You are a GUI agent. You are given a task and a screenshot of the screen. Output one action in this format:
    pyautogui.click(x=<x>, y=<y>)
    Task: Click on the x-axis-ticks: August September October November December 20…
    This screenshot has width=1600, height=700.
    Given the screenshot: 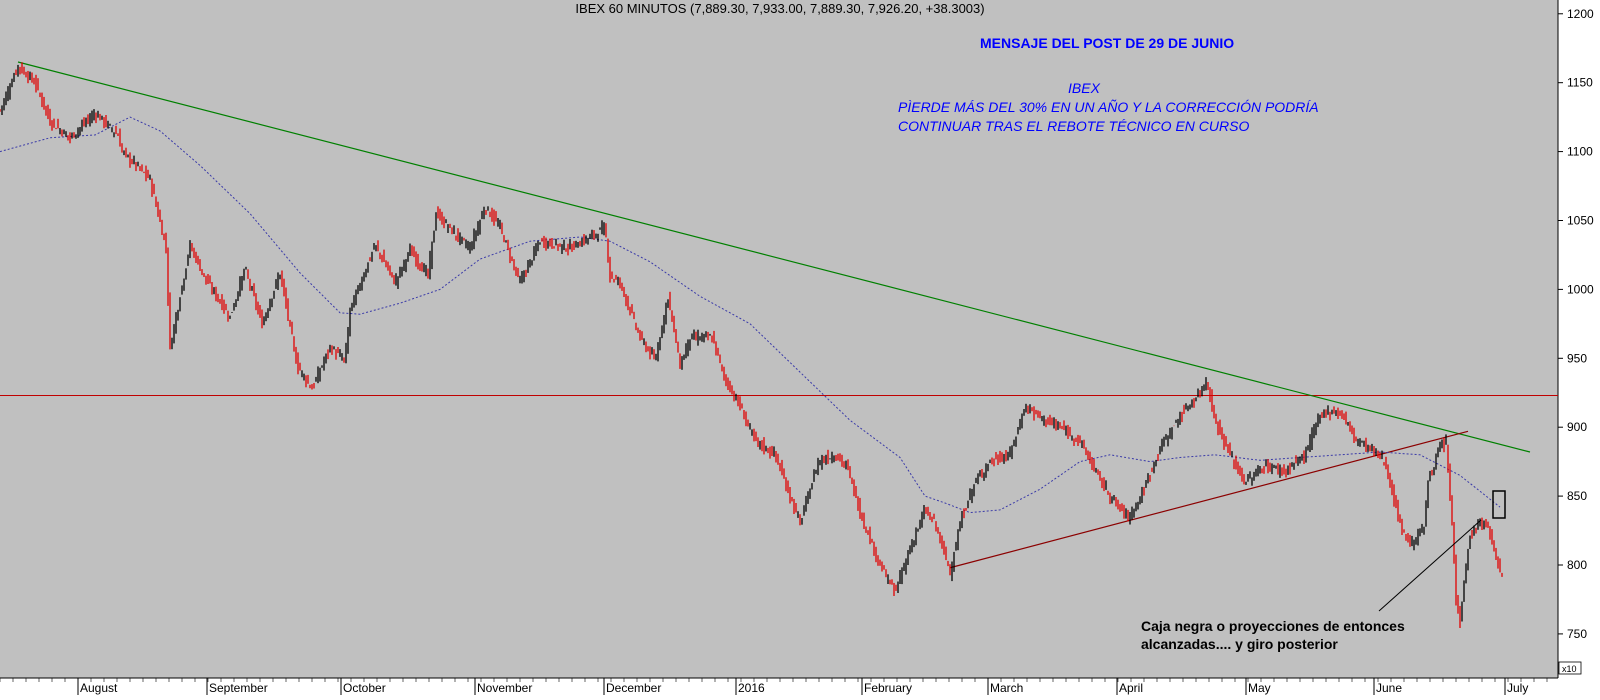 What is the action you would take?
    pyautogui.click(x=774, y=686)
    